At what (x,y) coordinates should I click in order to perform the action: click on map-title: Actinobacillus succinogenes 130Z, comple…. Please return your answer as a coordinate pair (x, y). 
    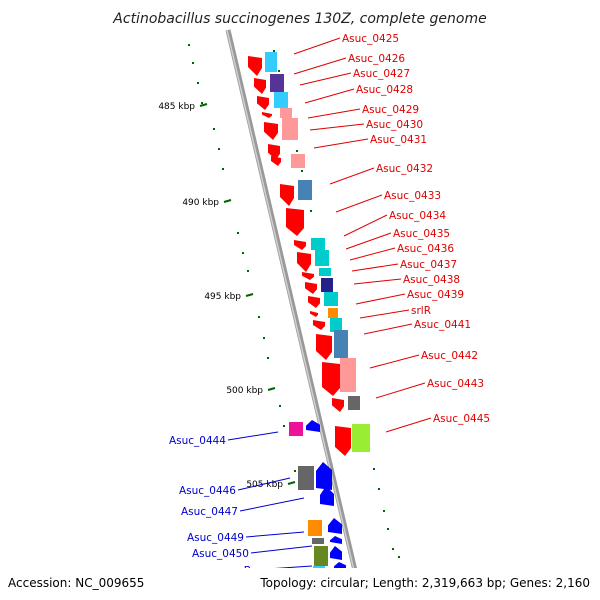
    Looking at the image, I should click on (299, 19).